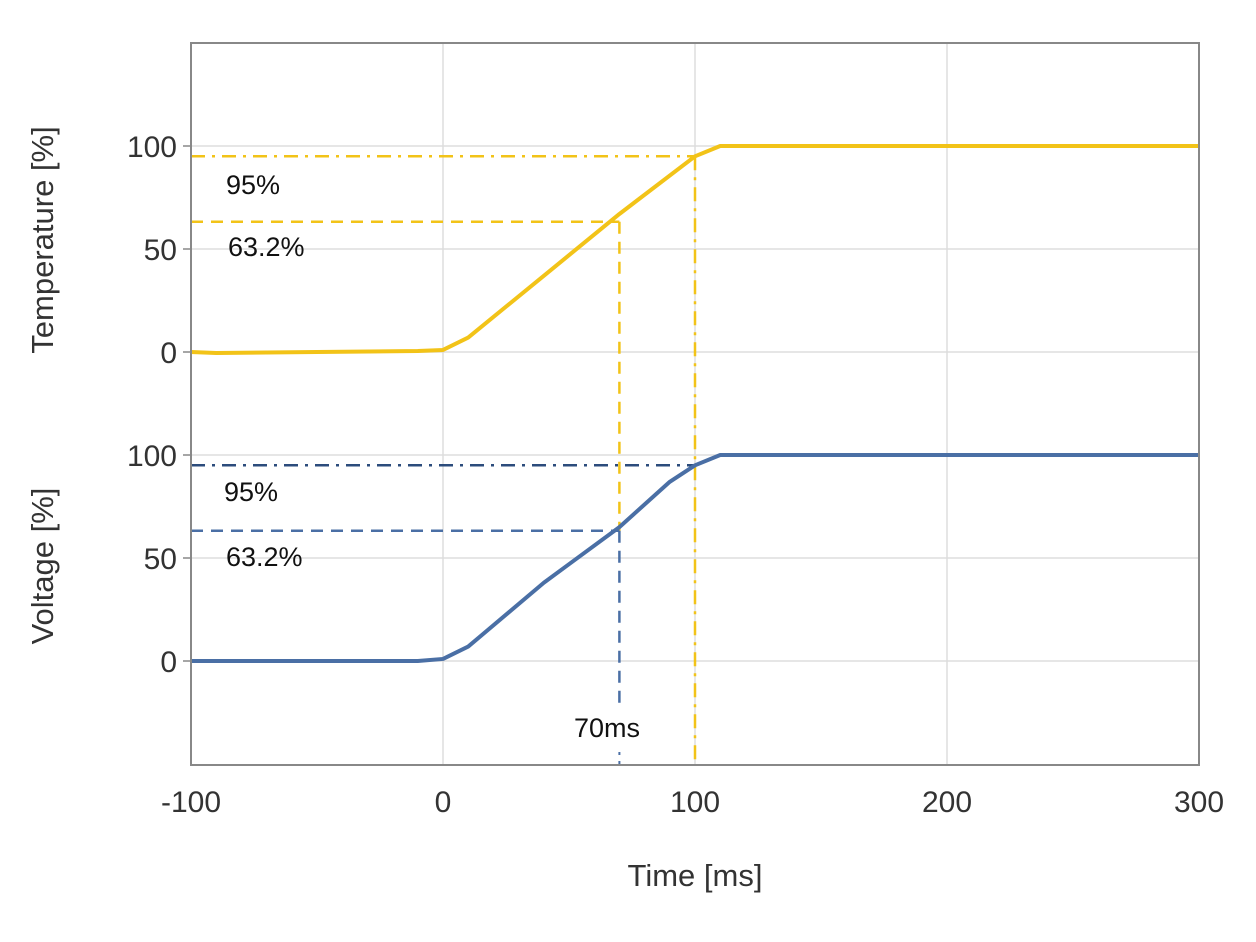  What do you see at coordinates (443, 802) in the screenshot?
I see `x-tick-label: 0` at bounding box center [443, 802].